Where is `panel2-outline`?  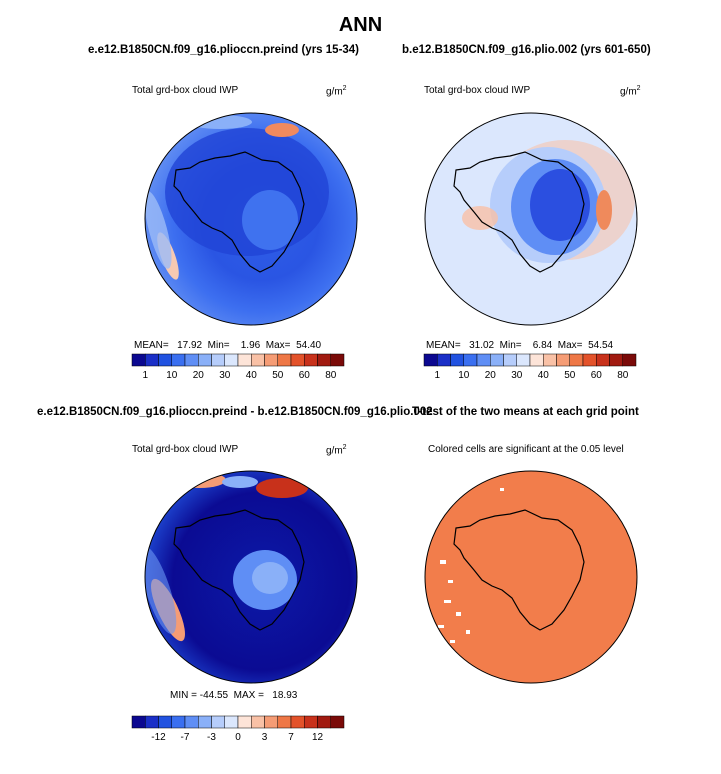 panel2-outline is located at coordinates (531, 219).